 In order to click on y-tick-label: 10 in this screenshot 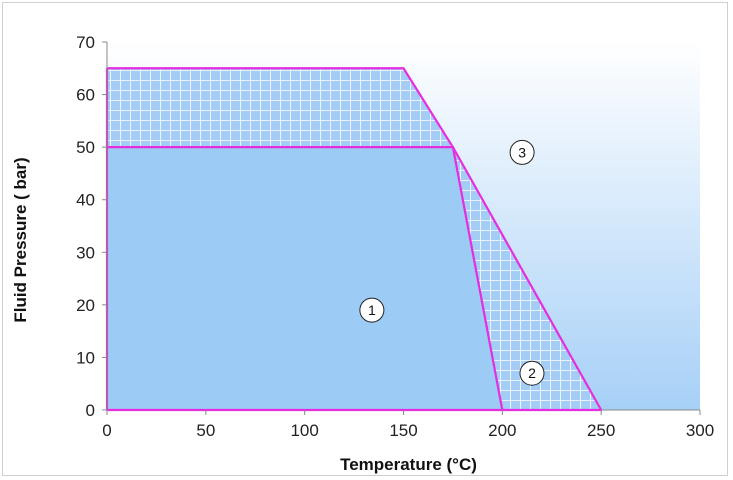, I will do `click(85, 357)`.